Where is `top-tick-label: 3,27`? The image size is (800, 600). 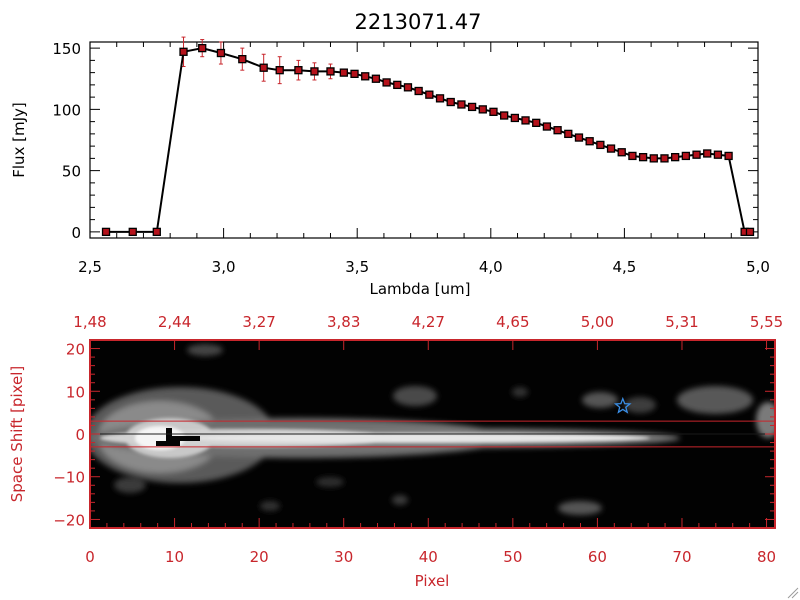 top-tick-label: 3,27 is located at coordinates (258, 322).